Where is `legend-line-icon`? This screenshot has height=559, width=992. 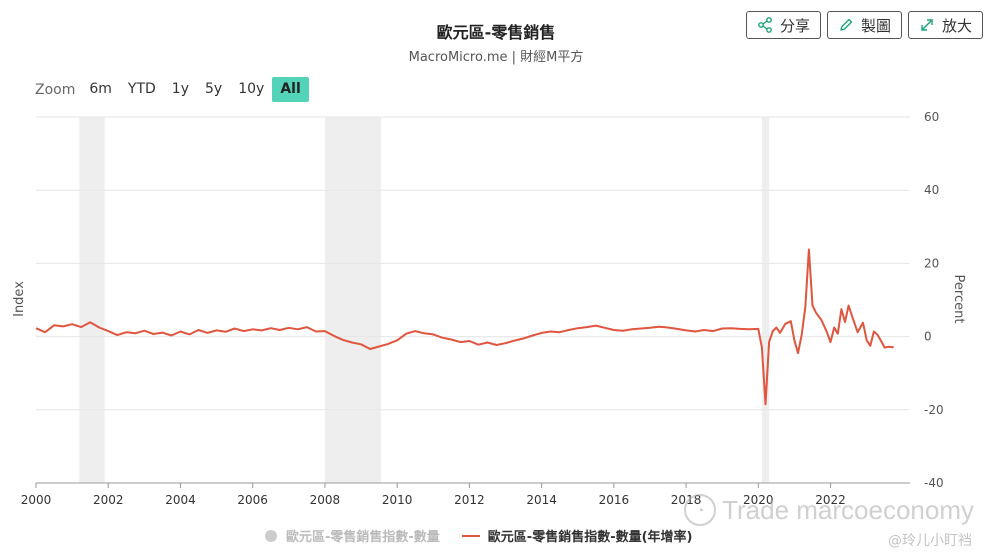 legend-line-icon is located at coordinates (470, 535).